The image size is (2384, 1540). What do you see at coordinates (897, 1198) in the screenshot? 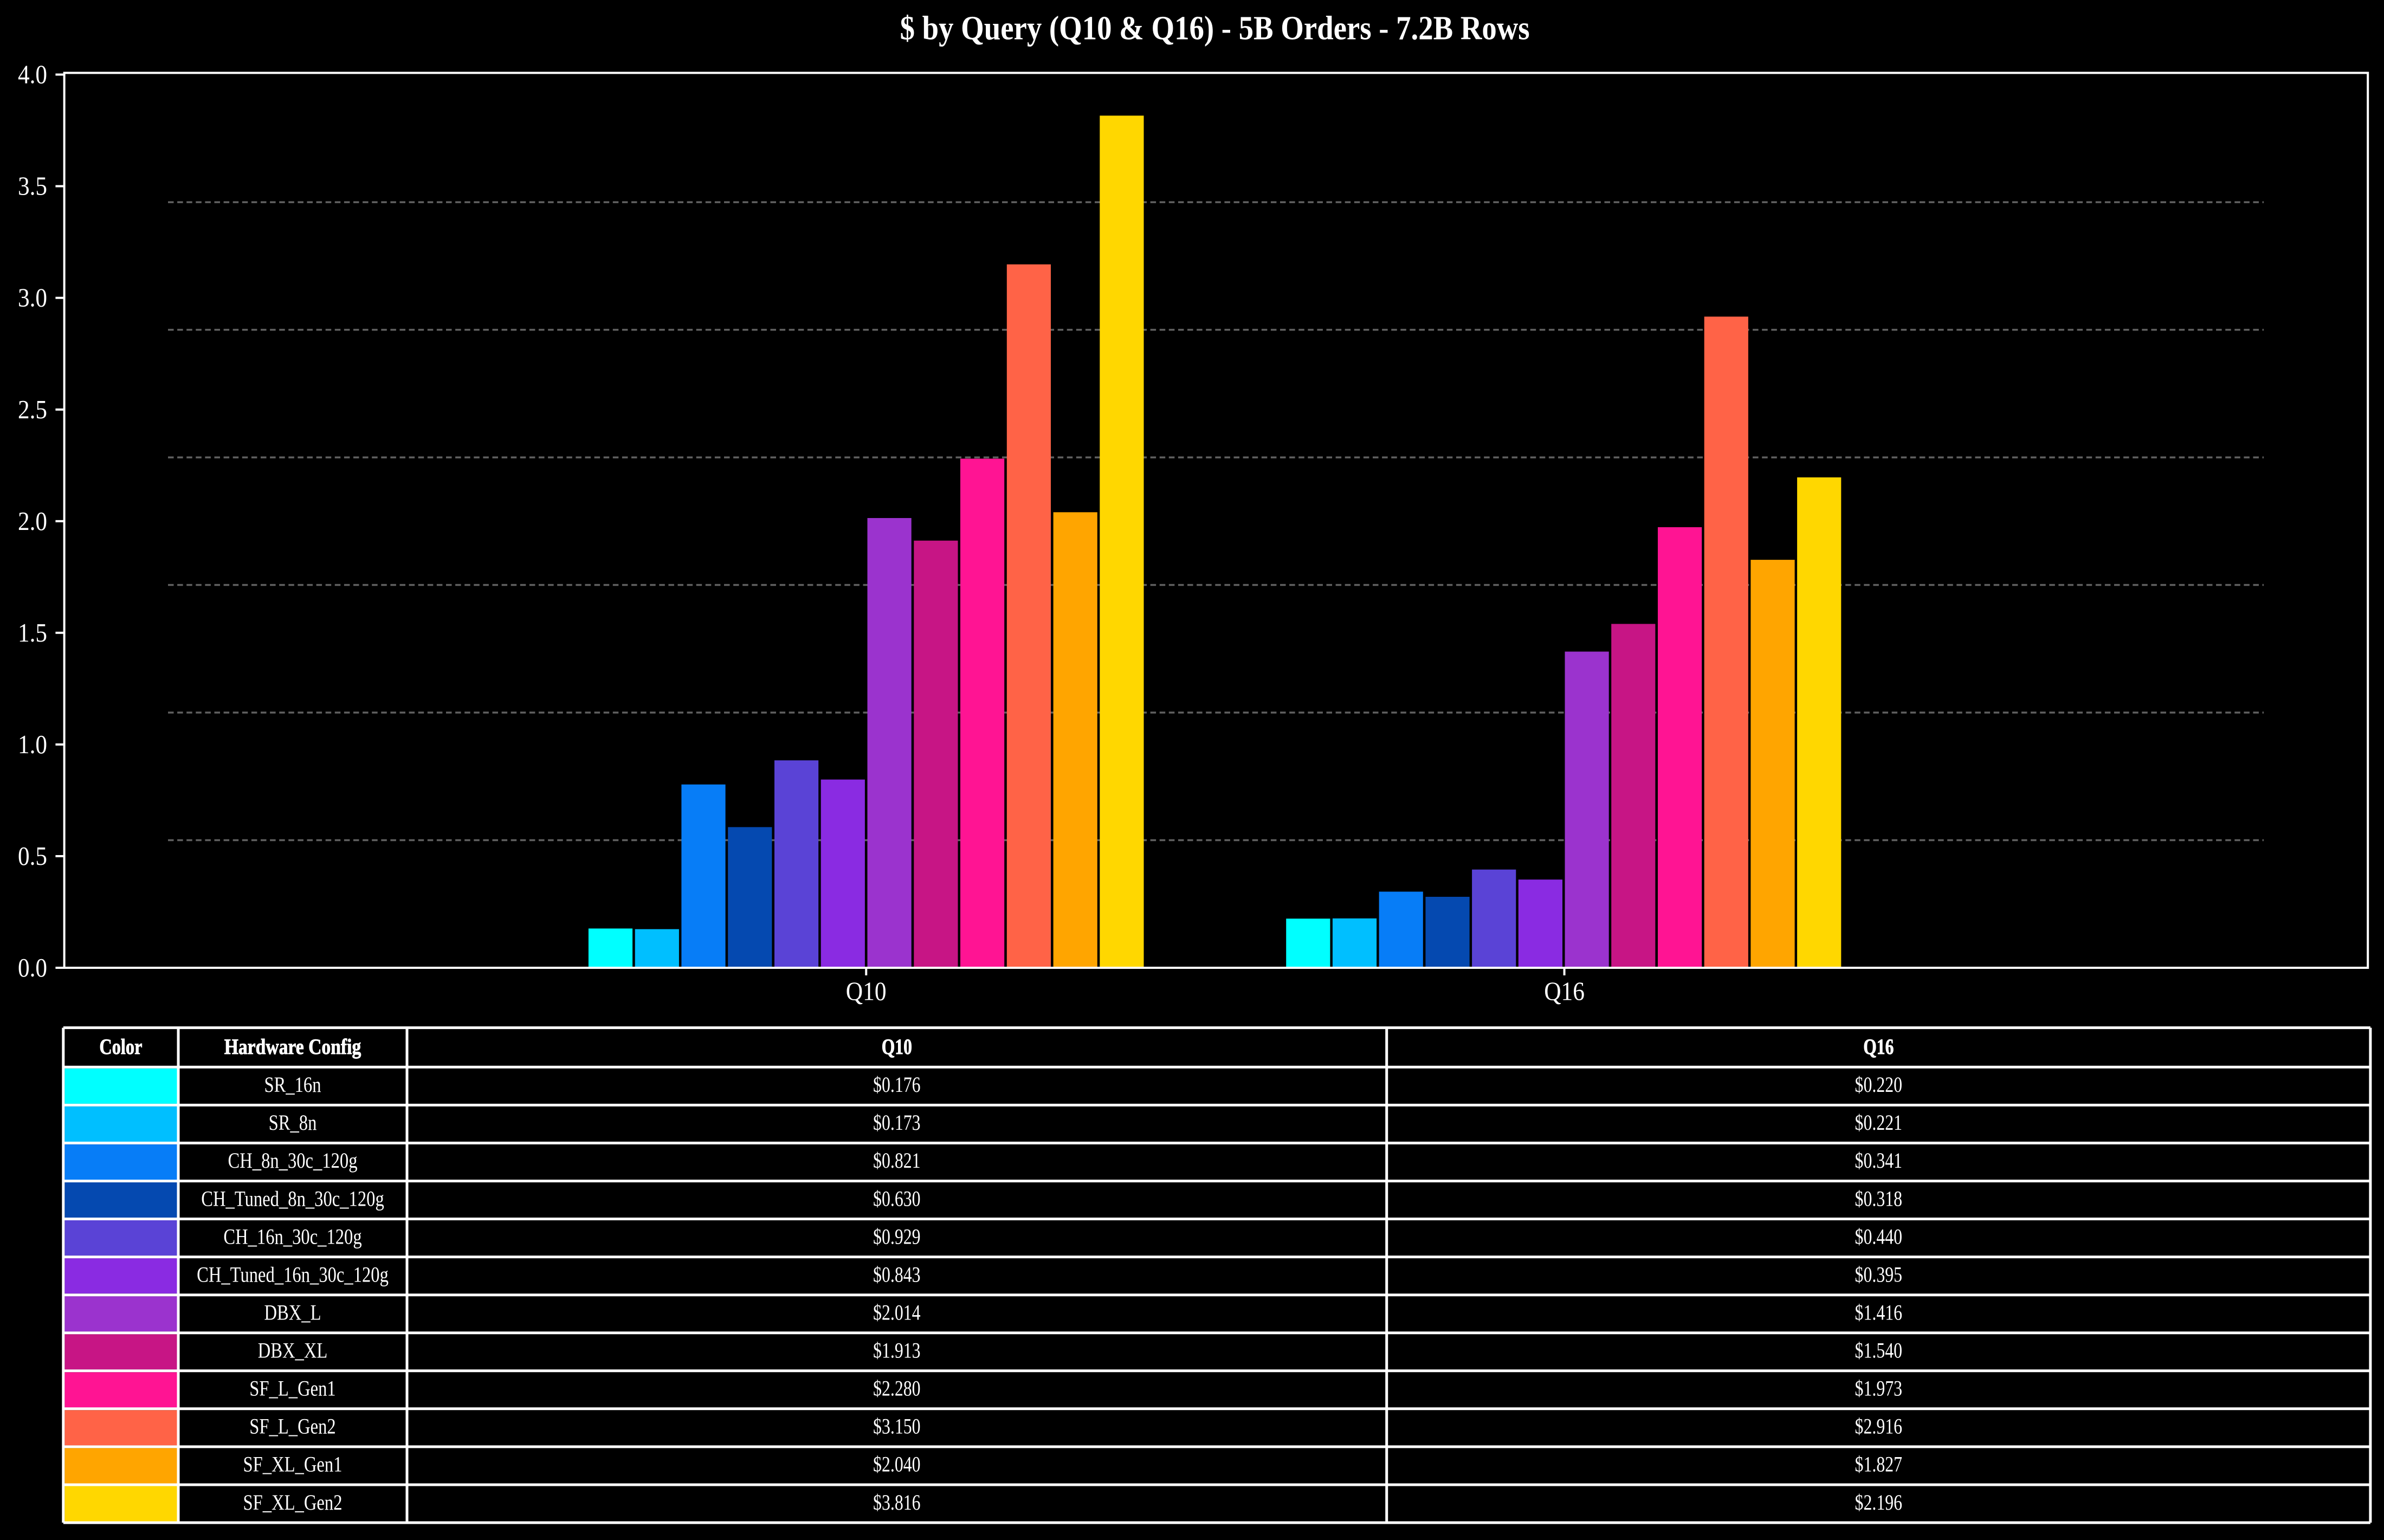
I see `svg-text: $0.630` at bounding box center [897, 1198].